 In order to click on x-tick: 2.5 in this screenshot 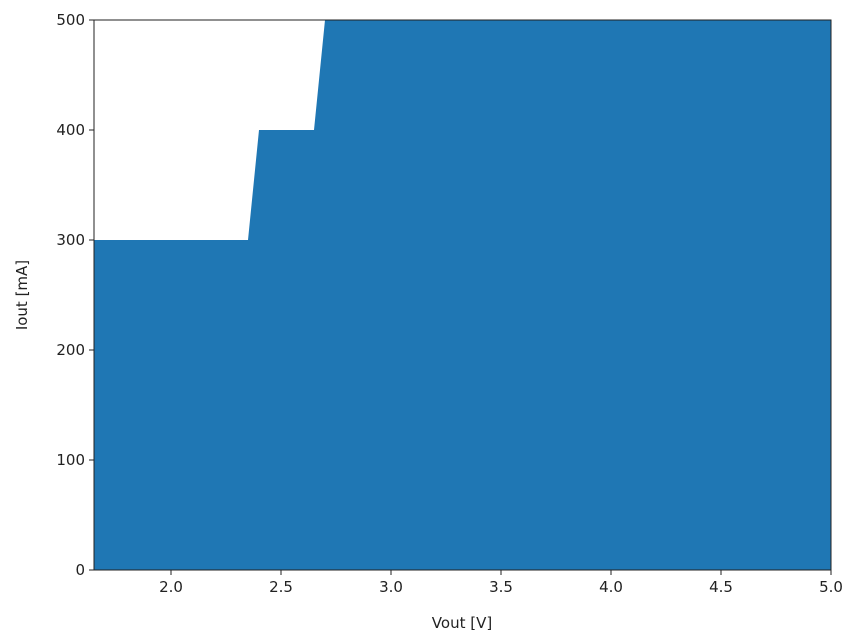, I will do `click(281, 583)`.